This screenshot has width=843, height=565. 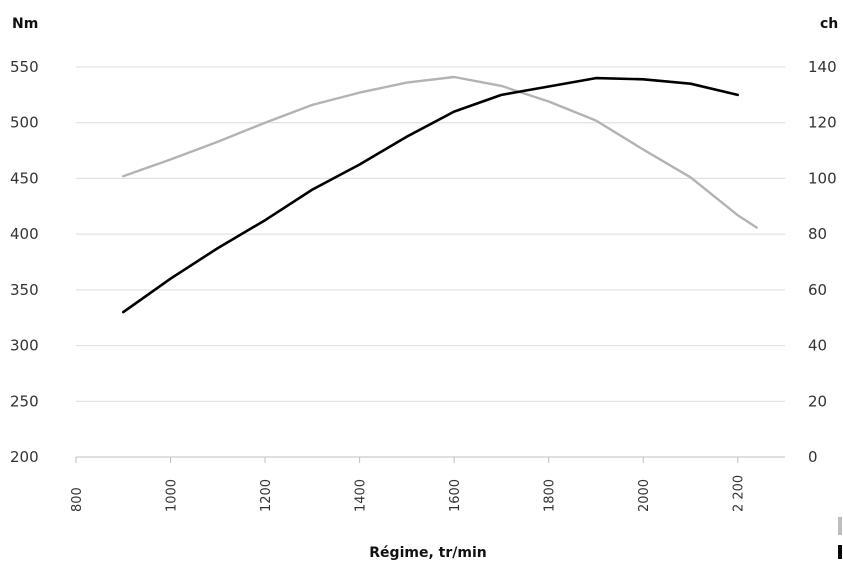 What do you see at coordinates (829, 24) in the screenshot?
I see `right-axis-unit: ch` at bounding box center [829, 24].